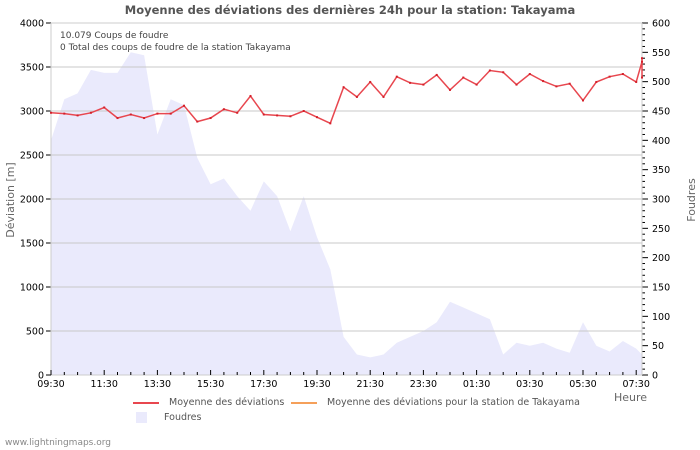  What do you see at coordinates (41, 376) in the screenshot?
I see `left-tick-label: 0` at bounding box center [41, 376].